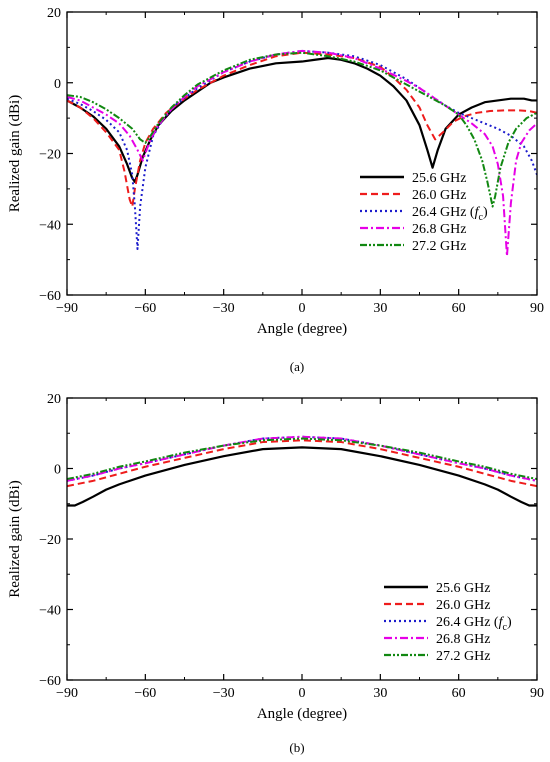 The height and width of the screenshot is (762, 550). I want to click on panel-caption: (b), so click(296, 747).